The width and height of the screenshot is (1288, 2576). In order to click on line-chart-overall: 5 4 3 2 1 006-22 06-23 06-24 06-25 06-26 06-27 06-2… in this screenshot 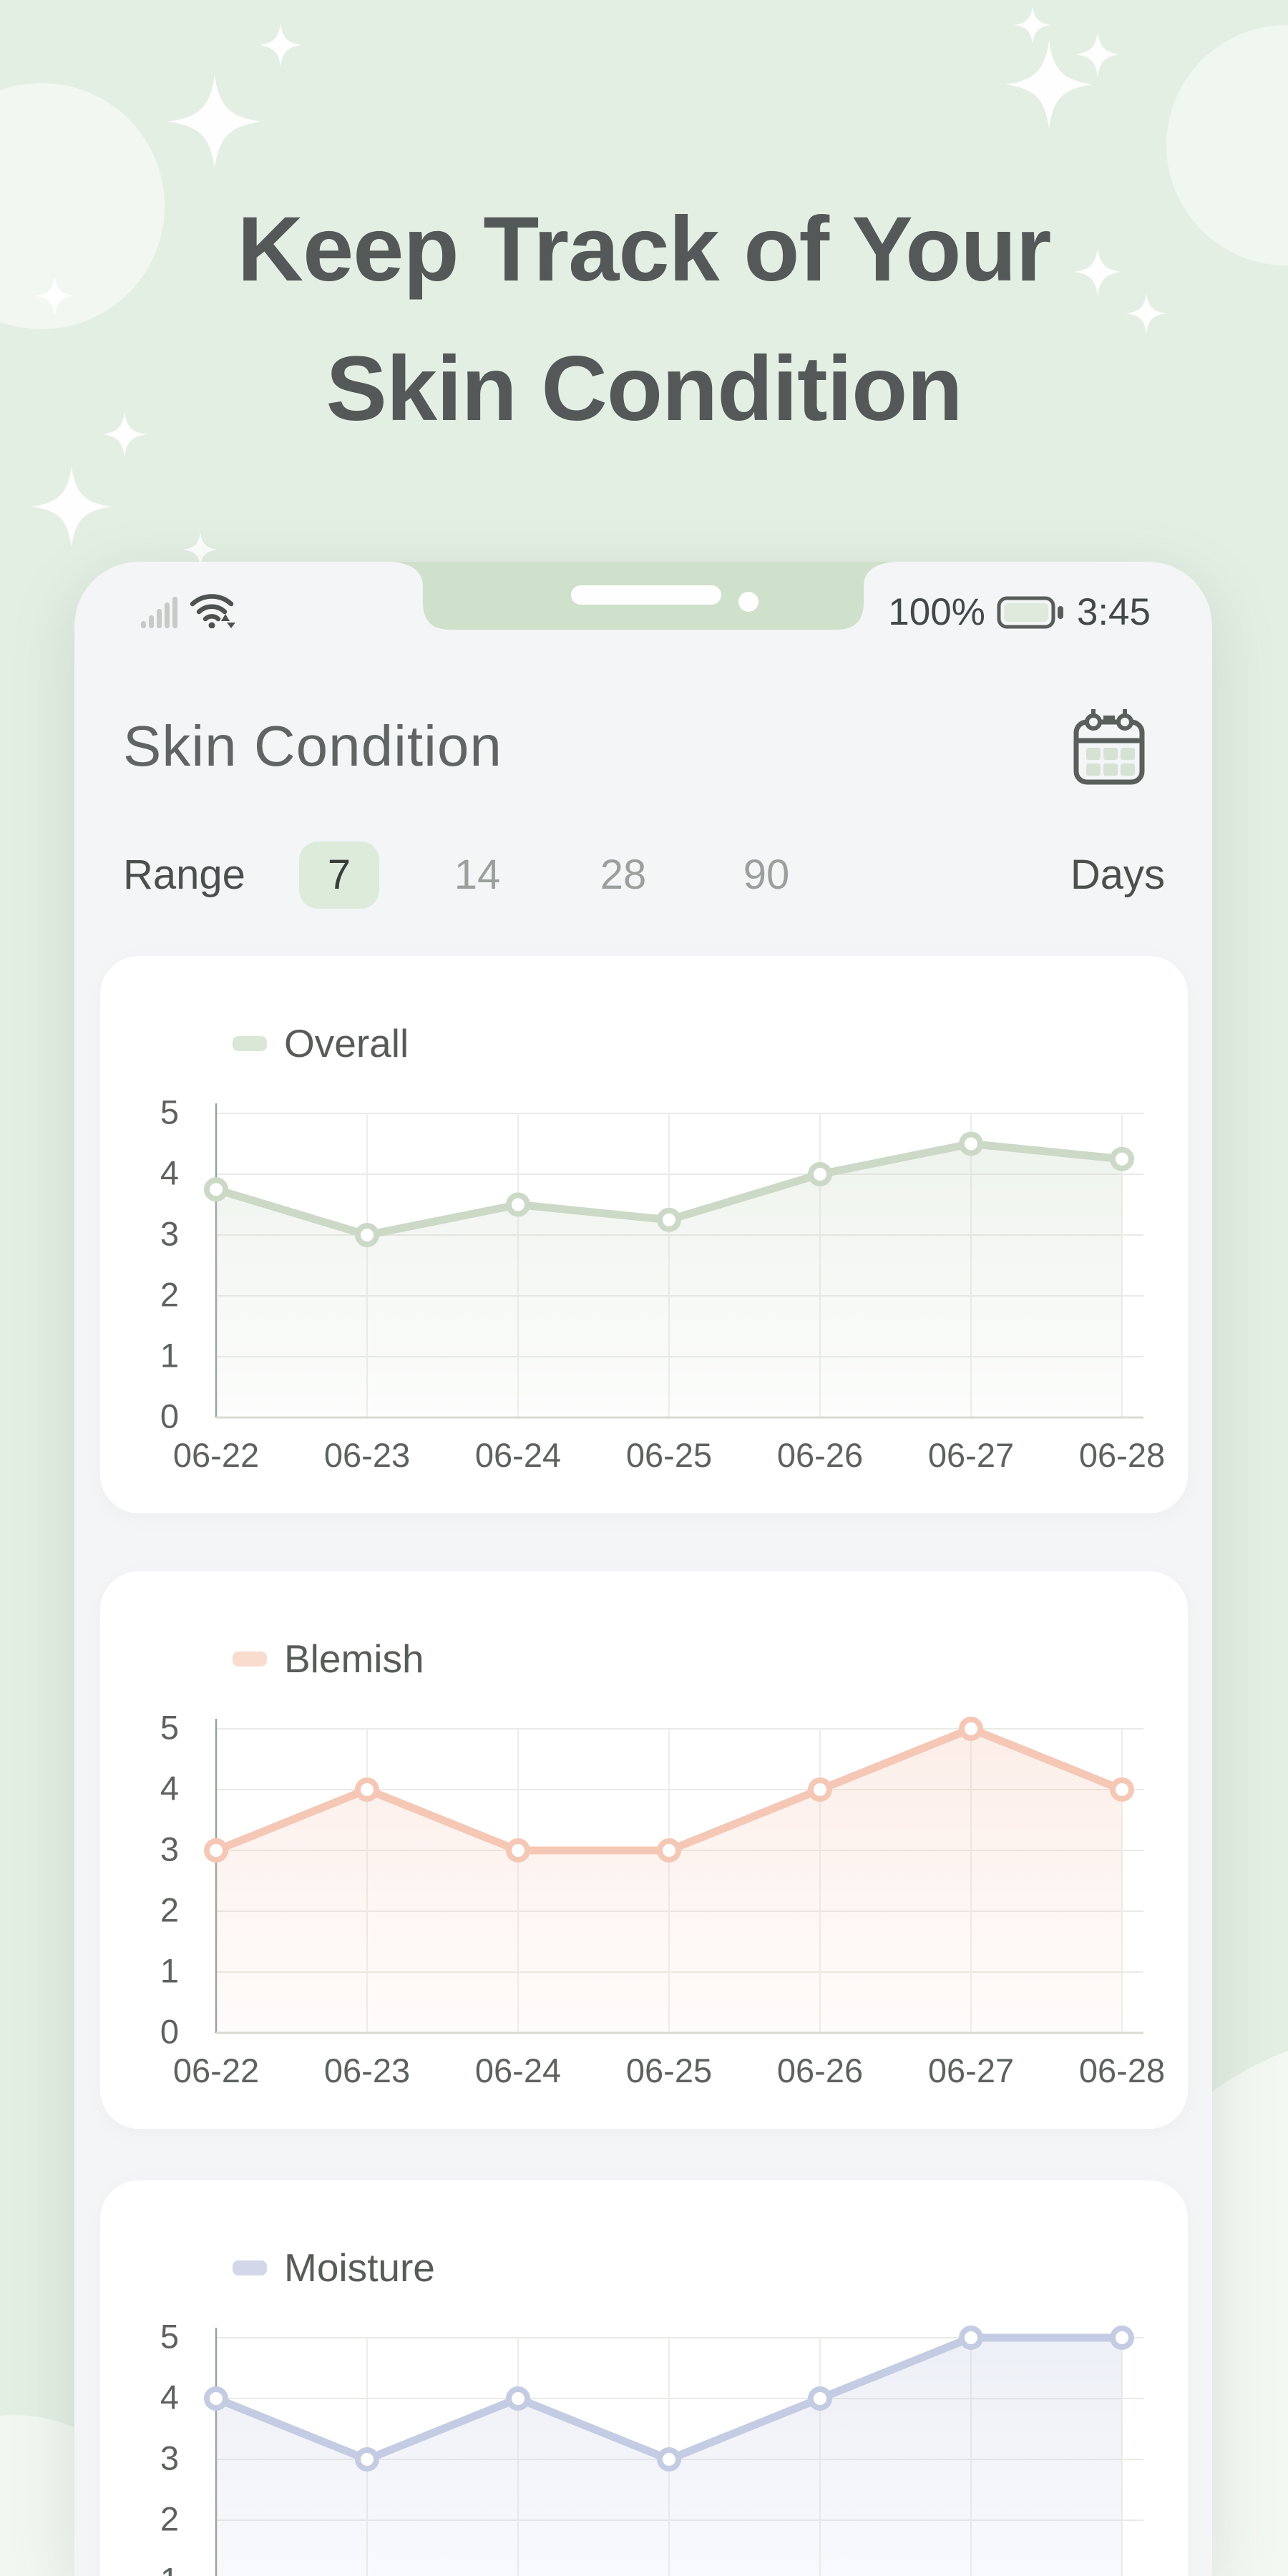, I will do `click(662, 1284)`.